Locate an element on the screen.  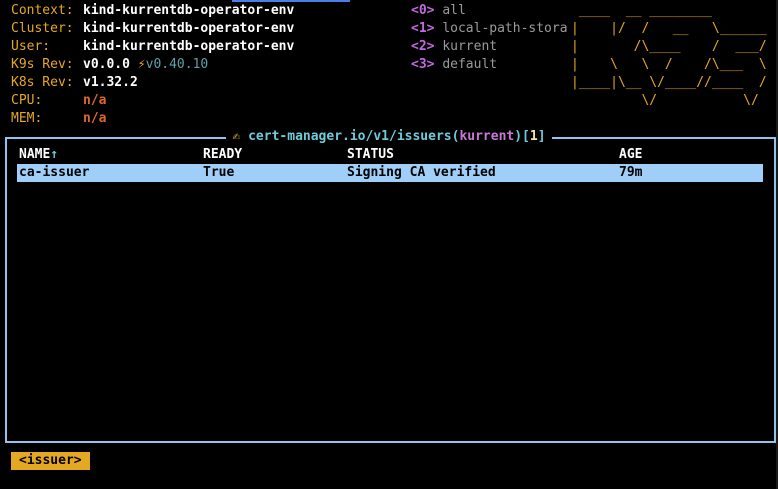
k9s-rev-label: K9s Rev: is located at coordinates (42, 64).